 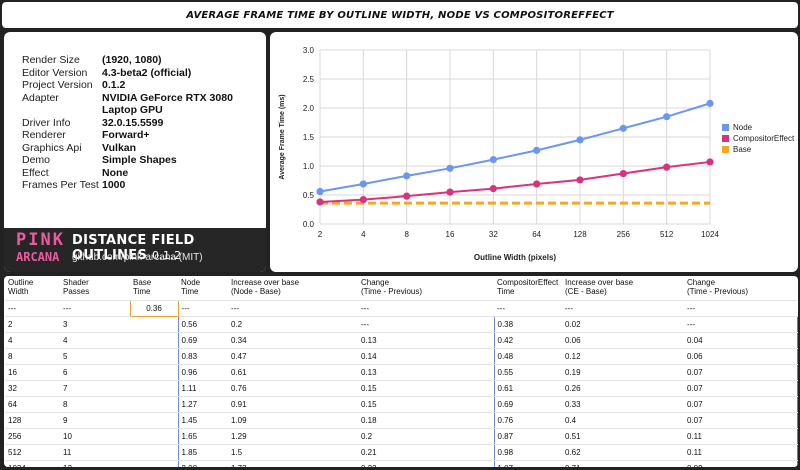 I want to click on info-value: 0.1.2, so click(x=114, y=85).